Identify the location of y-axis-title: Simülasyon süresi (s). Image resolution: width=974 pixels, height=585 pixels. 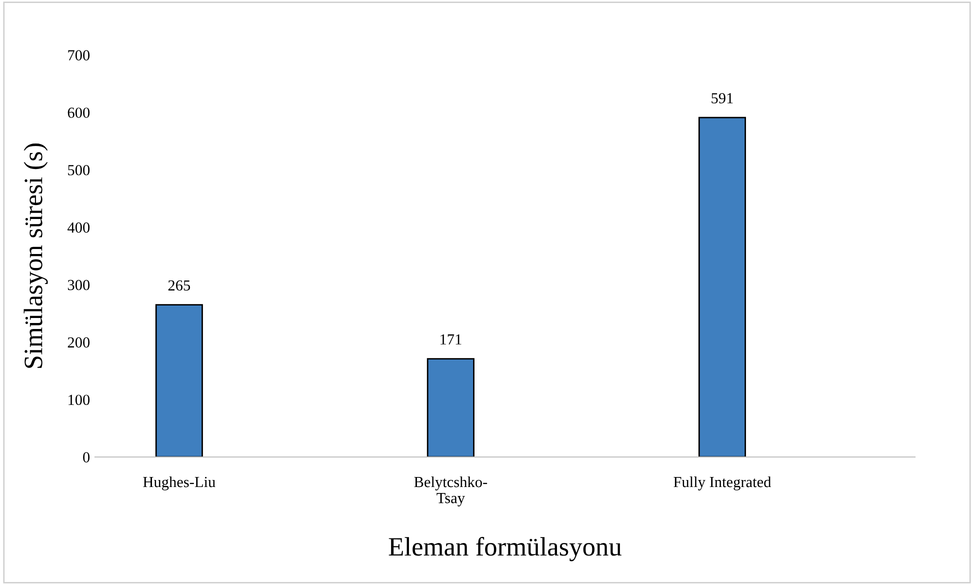
(36, 256).